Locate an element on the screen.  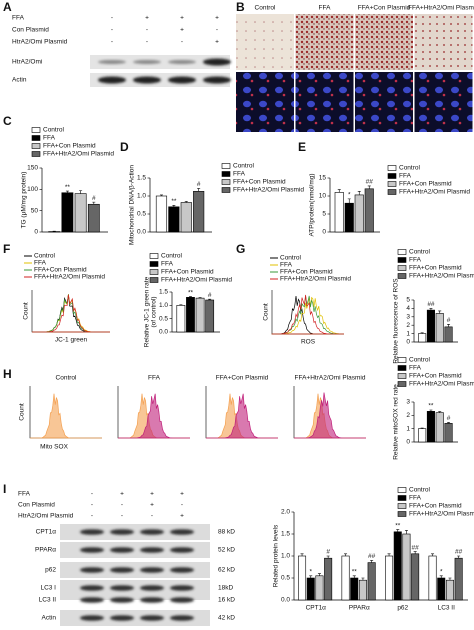
x-axis-label: Mito SOX is located at coordinates (54, 447).